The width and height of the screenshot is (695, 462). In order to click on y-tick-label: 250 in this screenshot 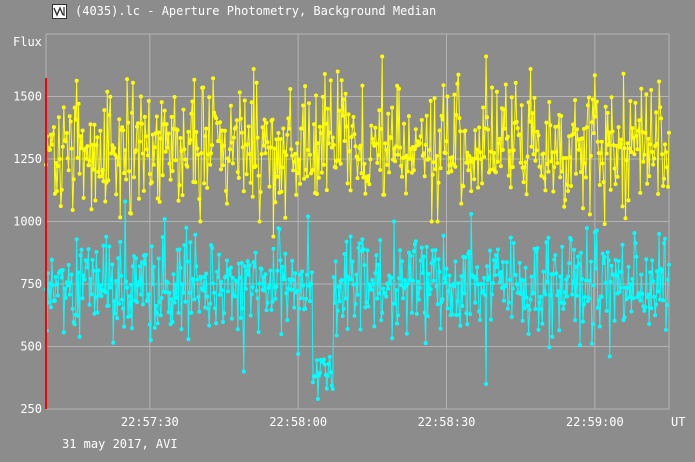, I will do `click(31, 409)`.